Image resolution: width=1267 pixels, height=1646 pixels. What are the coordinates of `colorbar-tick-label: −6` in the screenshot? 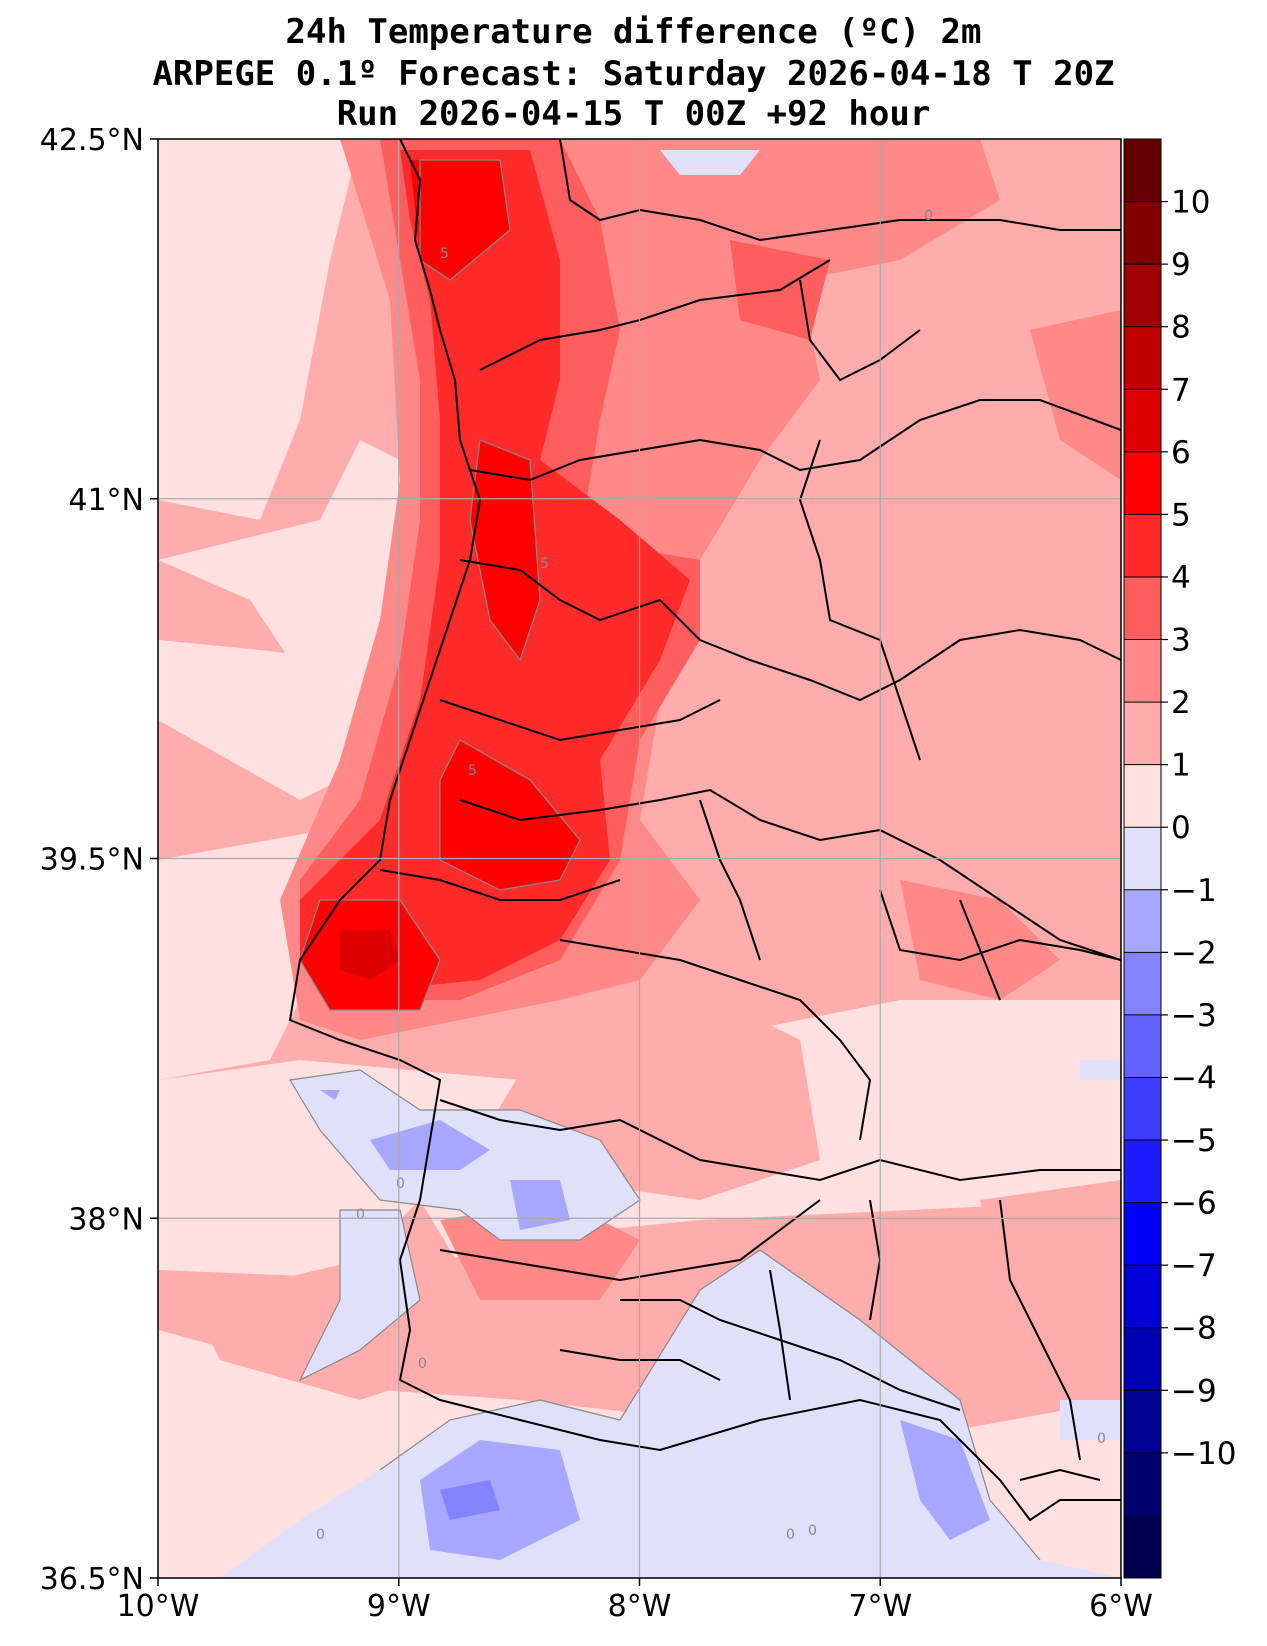 It's located at (1194, 1204).